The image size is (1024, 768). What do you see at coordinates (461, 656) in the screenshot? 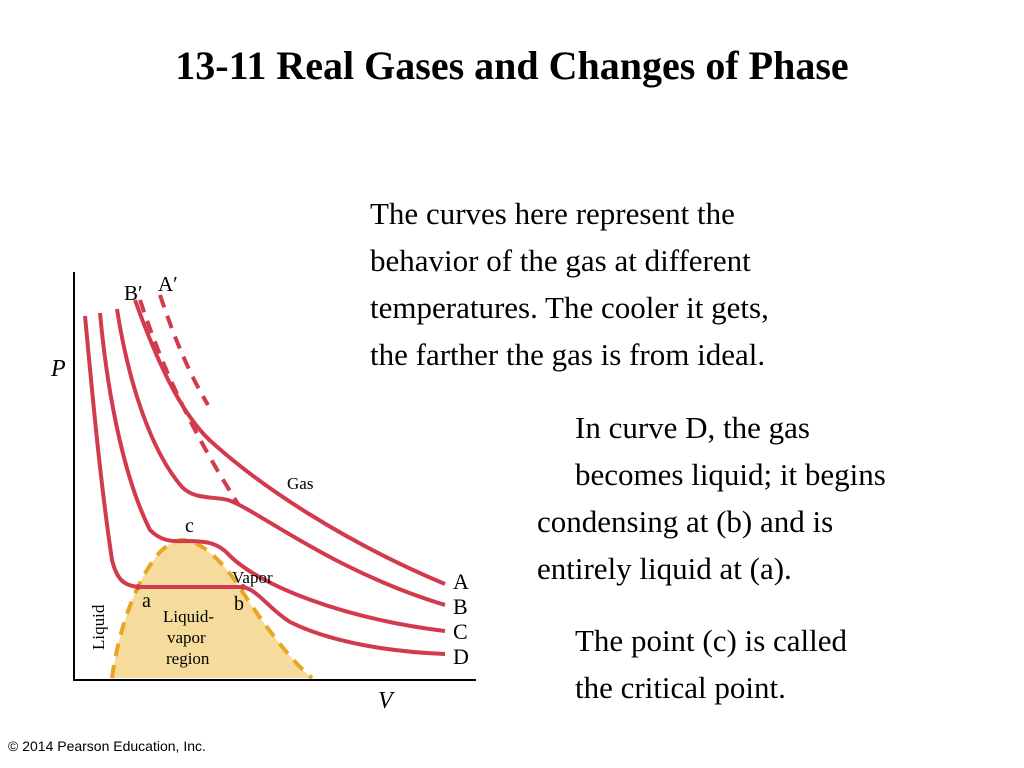
I see `curve-label-d: D` at bounding box center [461, 656].